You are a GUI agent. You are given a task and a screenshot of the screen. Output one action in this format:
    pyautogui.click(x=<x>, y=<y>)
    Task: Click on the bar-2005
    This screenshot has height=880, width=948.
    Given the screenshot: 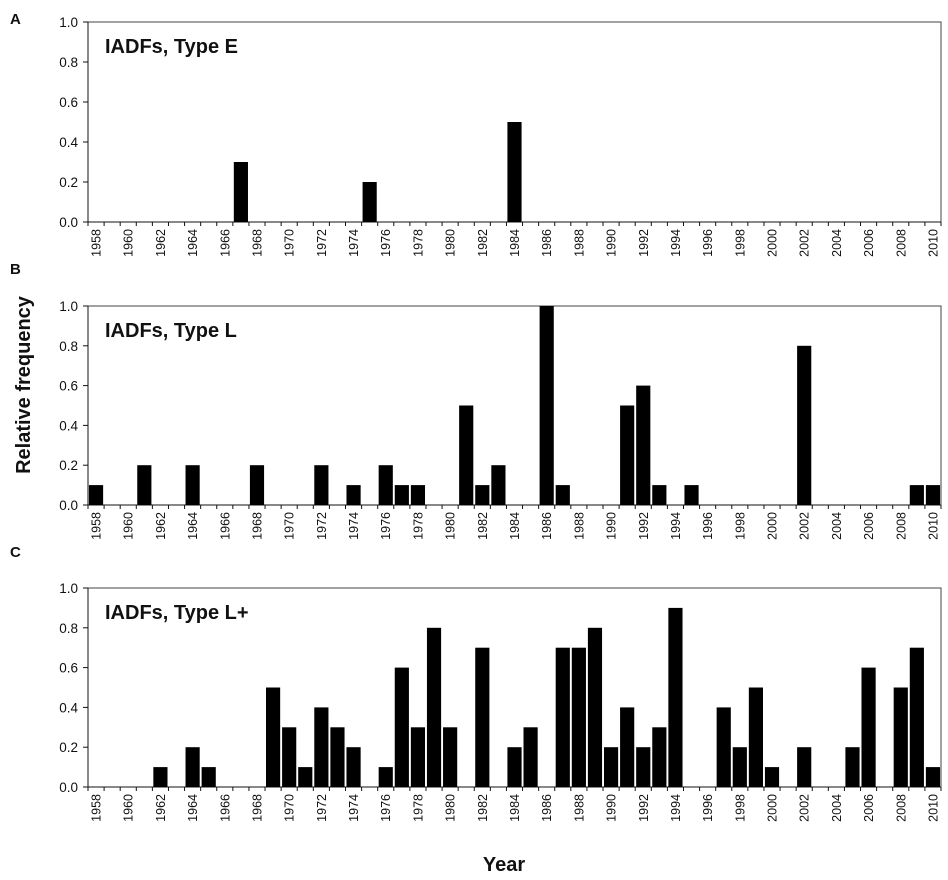 What is the action you would take?
    pyautogui.click(x=852, y=767)
    